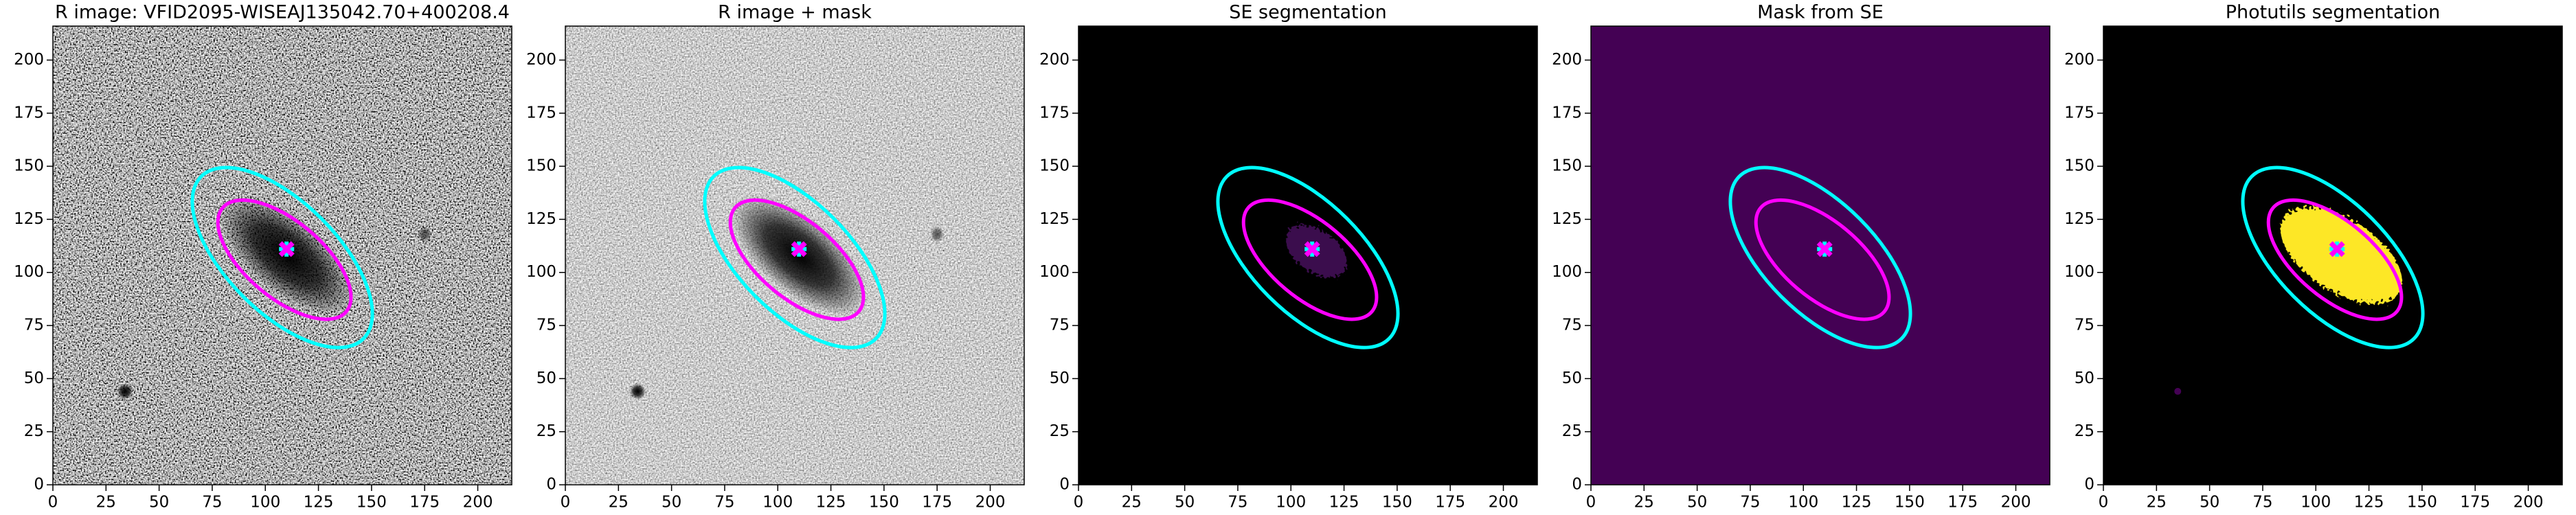 The height and width of the screenshot is (515, 2576). What do you see at coordinates (1820, 12) in the screenshot?
I see `panel-title: Mask from SE` at bounding box center [1820, 12].